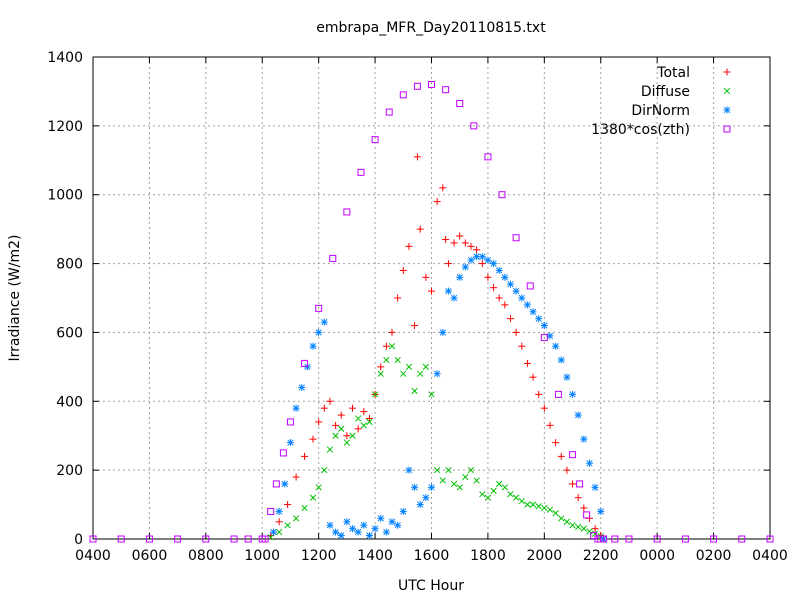  Describe the element at coordinates (640, 130) in the screenshot. I see `legend-label: 1380*cos(zth)` at that location.